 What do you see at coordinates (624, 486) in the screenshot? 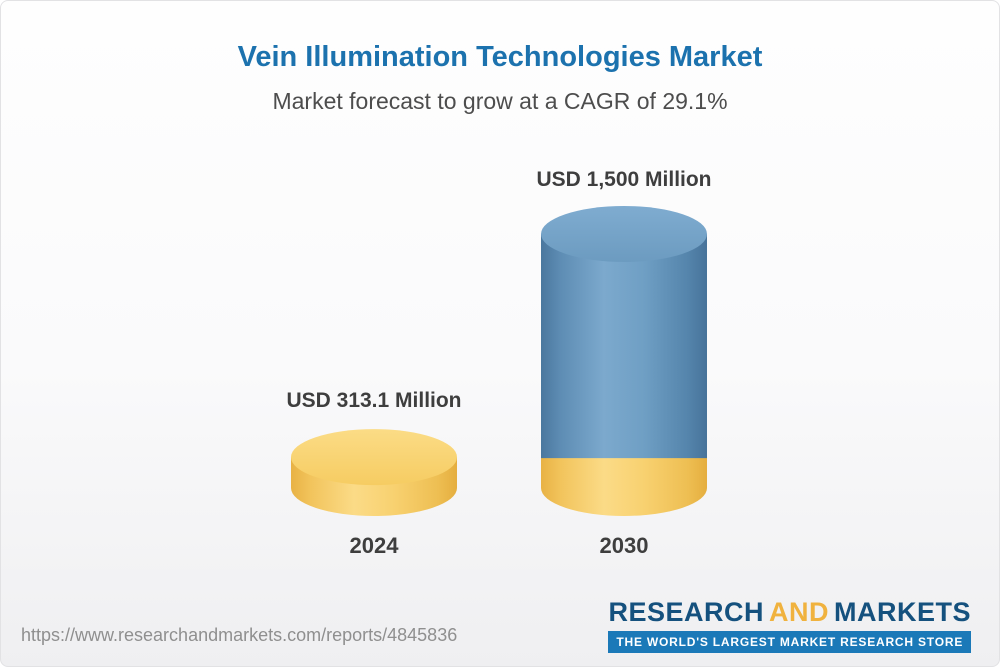
I see `bar-2030-base-segment` at bounding box center [624, 486].